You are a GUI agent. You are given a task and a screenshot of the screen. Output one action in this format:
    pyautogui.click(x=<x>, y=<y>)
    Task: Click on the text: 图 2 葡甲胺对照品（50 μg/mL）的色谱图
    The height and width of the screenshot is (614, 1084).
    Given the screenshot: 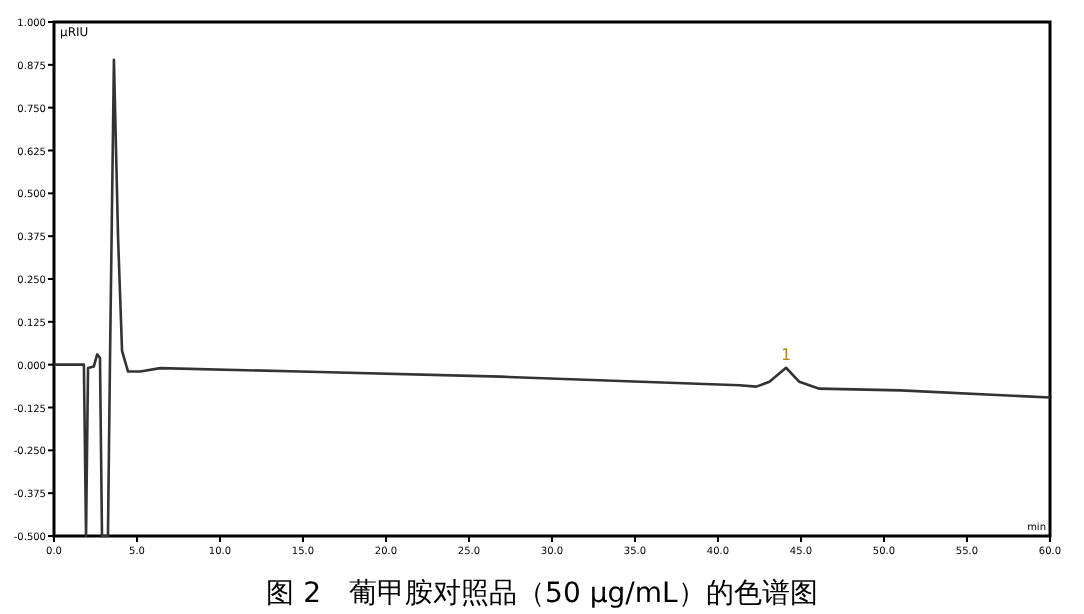 What is the action you would take?
    pyautogui.click(x=542, y=594)
    